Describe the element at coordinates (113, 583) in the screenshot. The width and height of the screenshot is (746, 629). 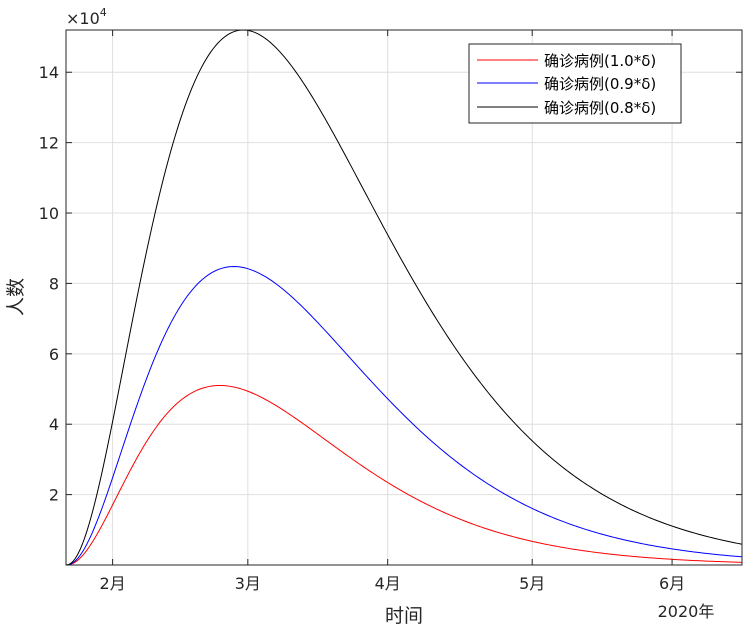
I see `x-tick-label: 2月` at that location.